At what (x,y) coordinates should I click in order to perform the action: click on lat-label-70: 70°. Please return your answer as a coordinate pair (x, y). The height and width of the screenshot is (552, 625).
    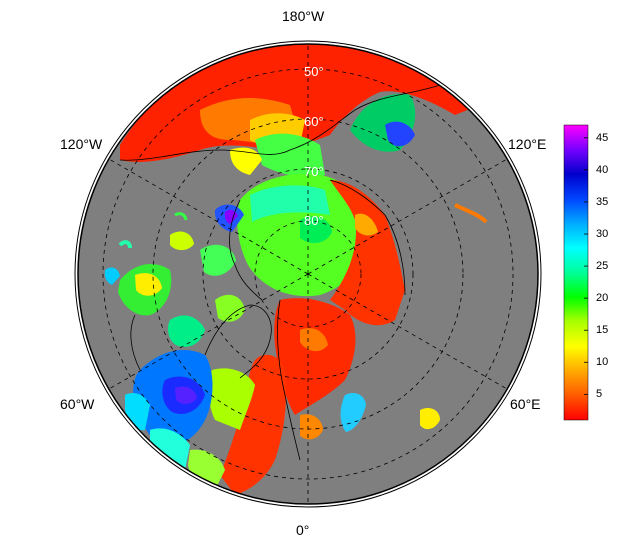
    Looking at the image, I should click on (314, 171).